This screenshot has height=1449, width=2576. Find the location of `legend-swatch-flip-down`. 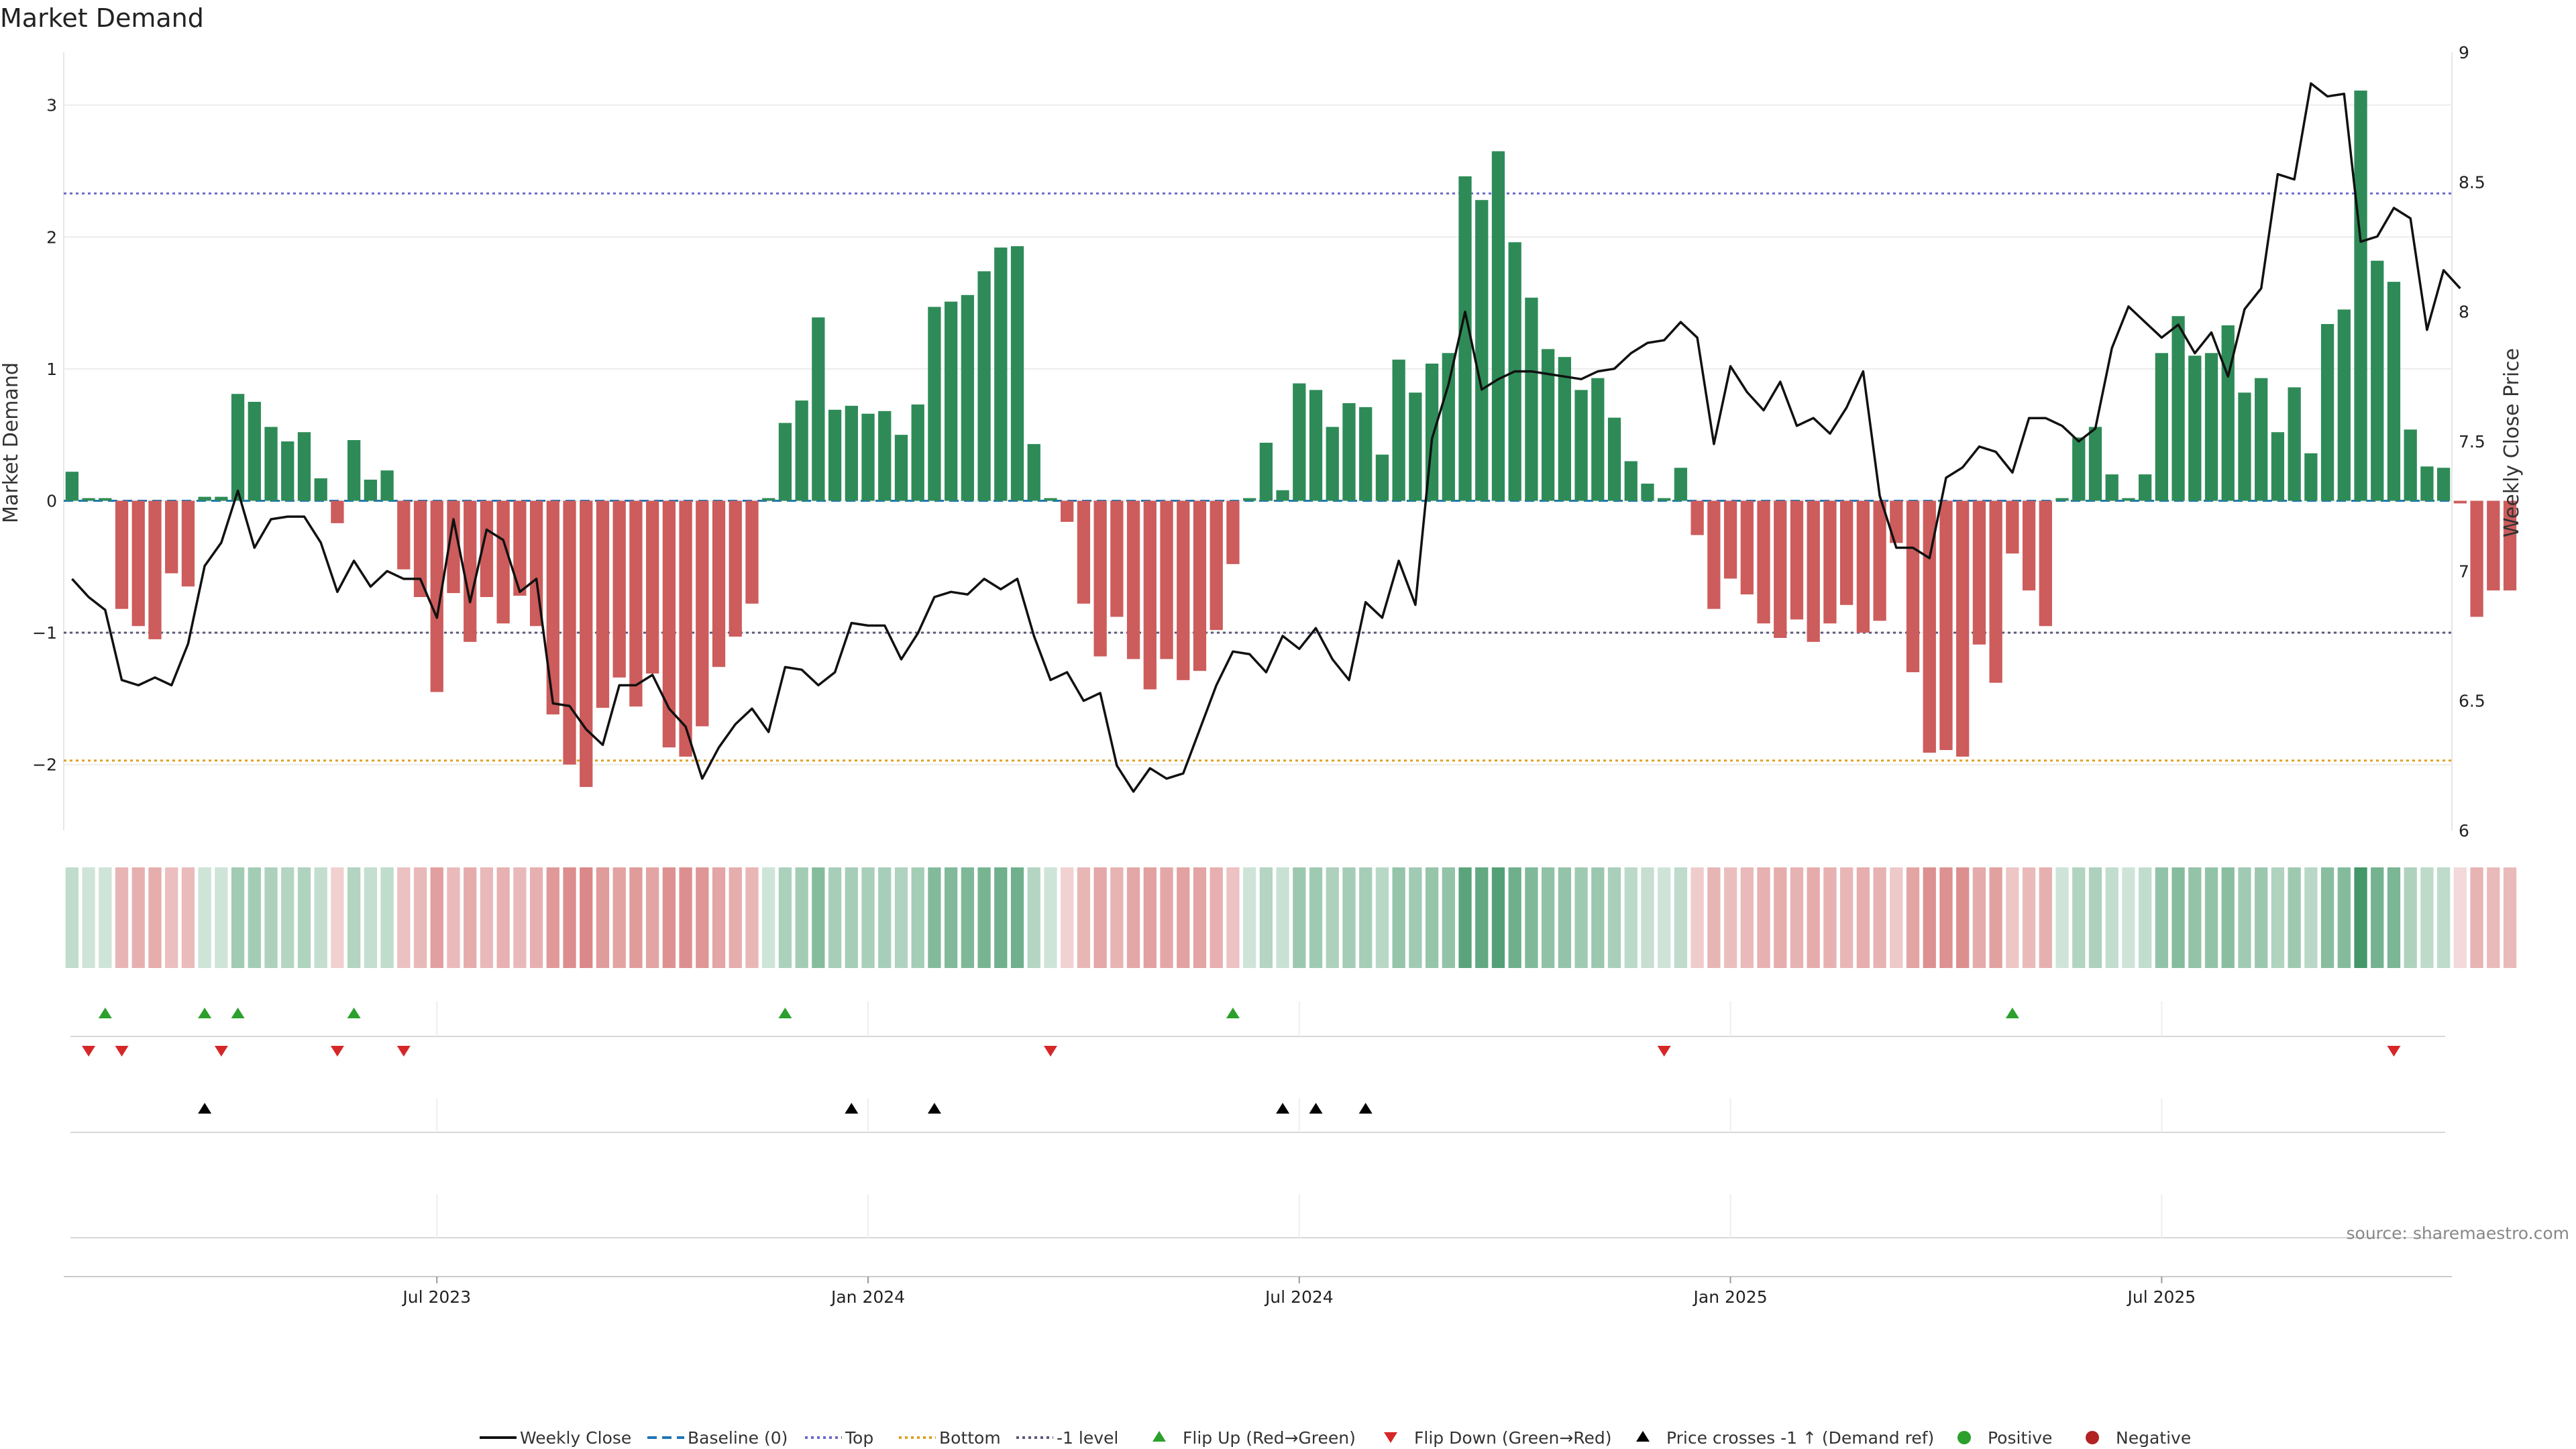

legend-swatch-flip-down is located at coordinates (1390, 1437).